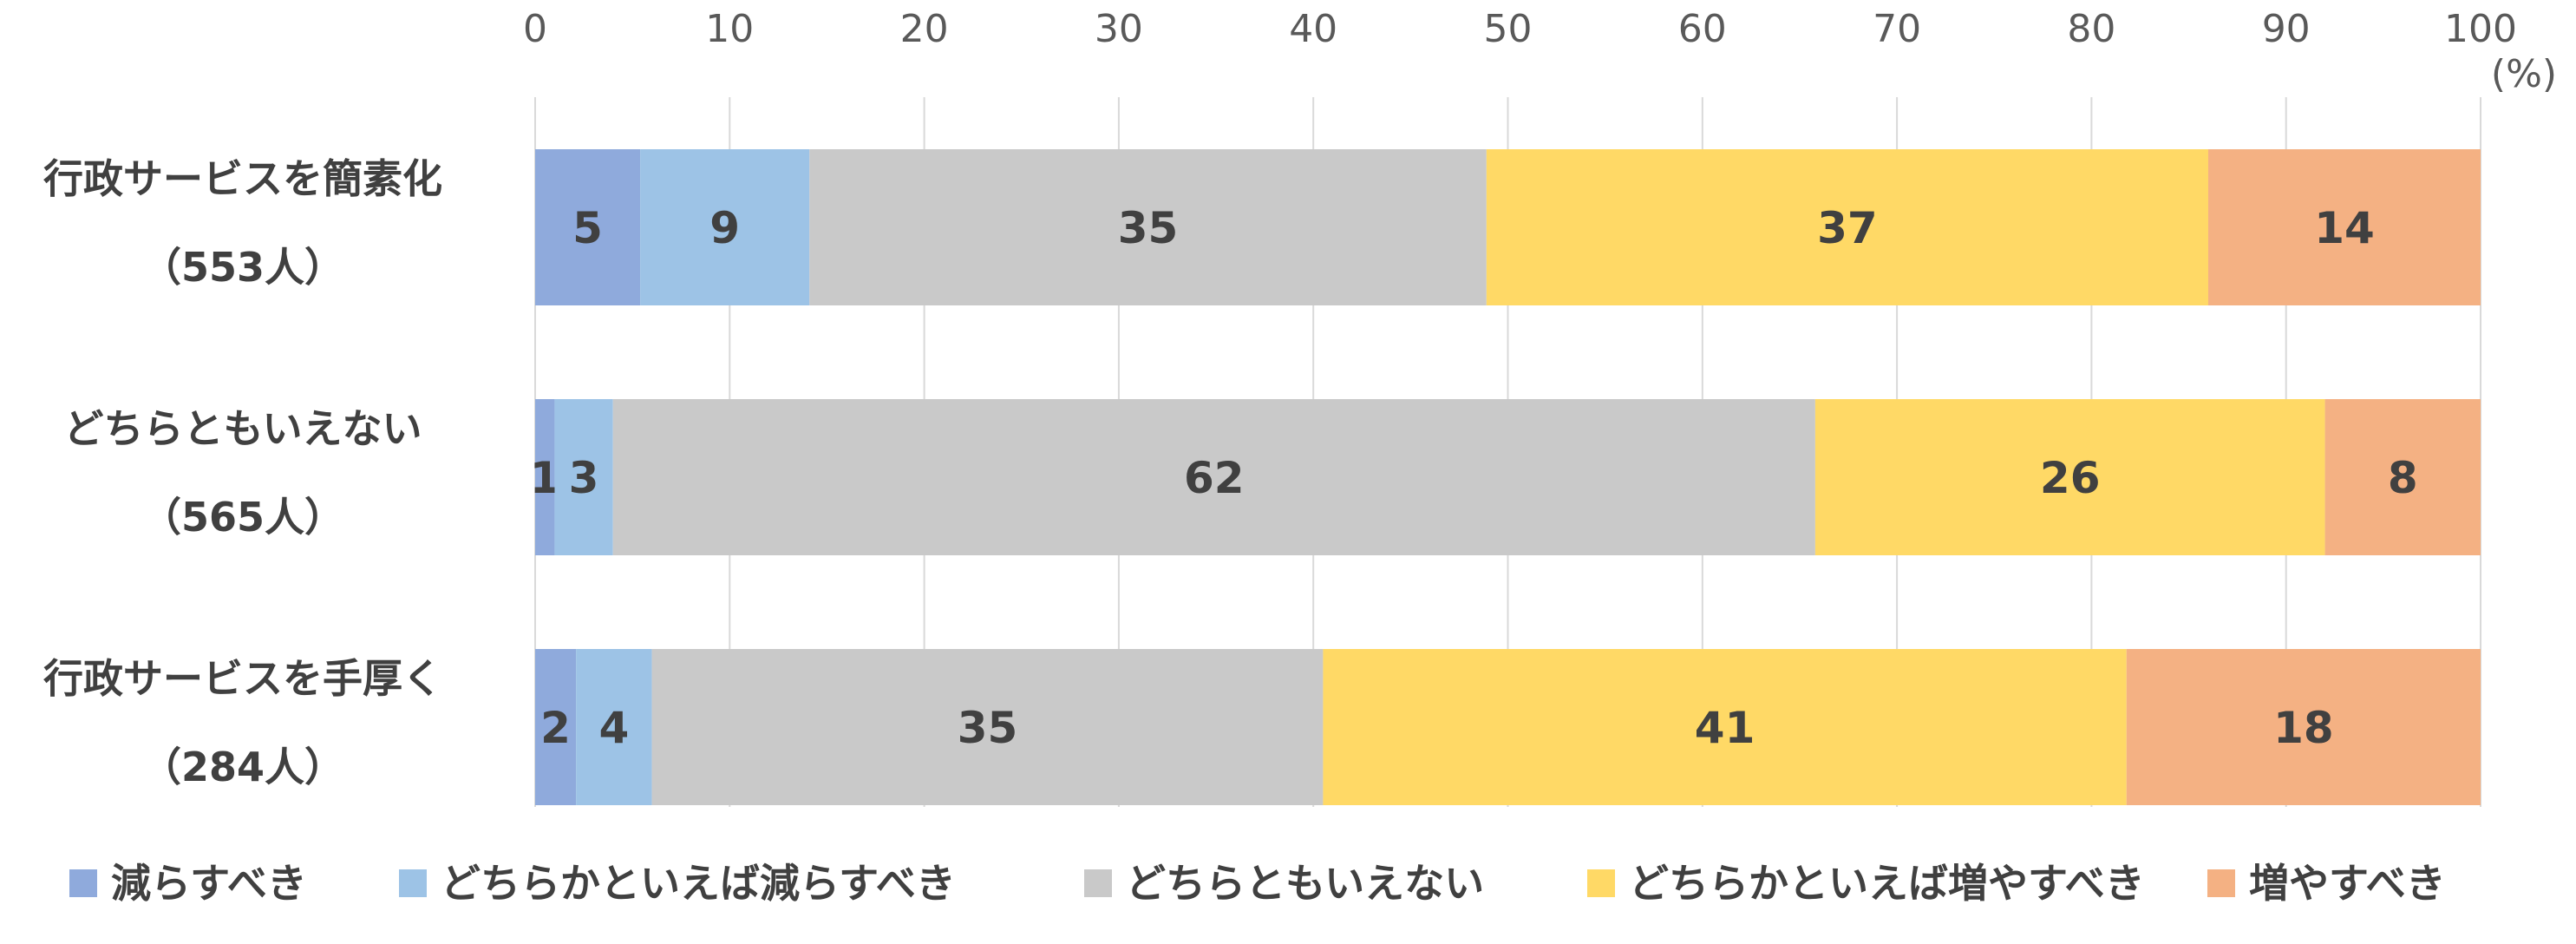  Describe the element at coordinates (209, 883) in the screenshot. I see `legend-label: 減らすべき` at that location.